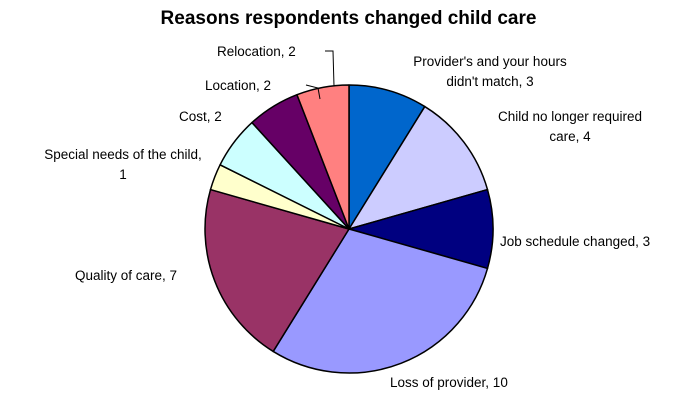 The width and height of the screenshot is (697, 395). What do you see at coordinates (256, 51) in the screenshot?
I see `data-label-relocation: Relocation, 2` at bounding box center [256, 51].